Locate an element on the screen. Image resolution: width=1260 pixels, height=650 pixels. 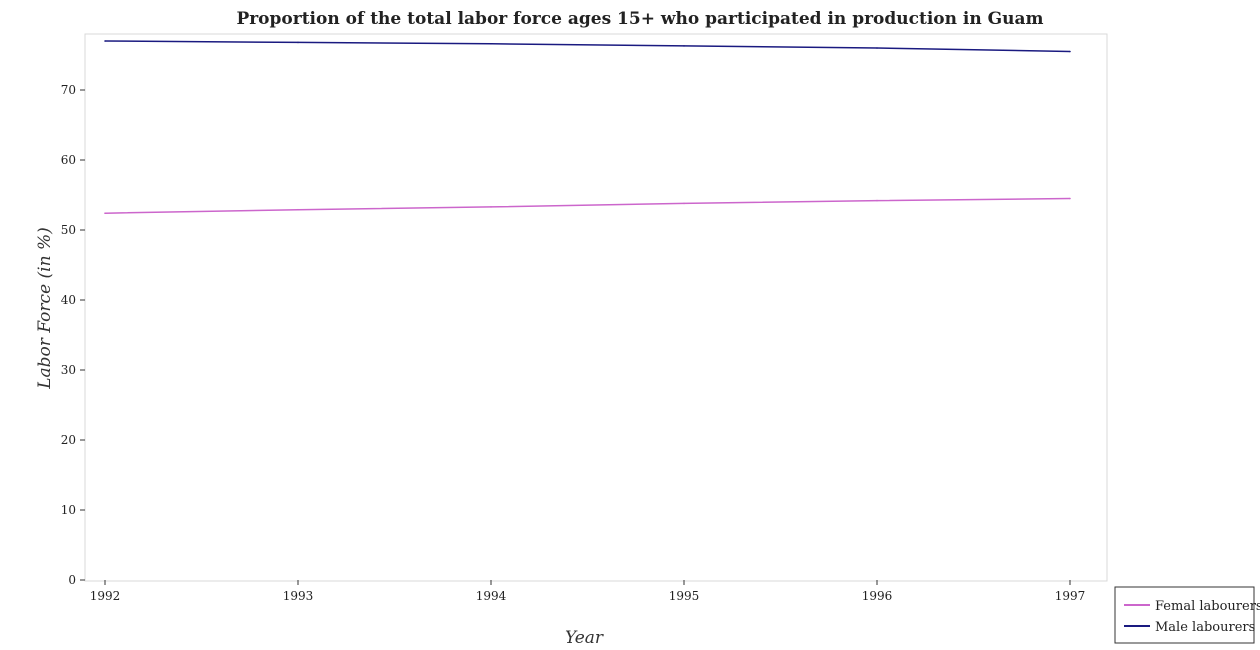
y-tick-label: 0 is located at coordinates (72, 580).